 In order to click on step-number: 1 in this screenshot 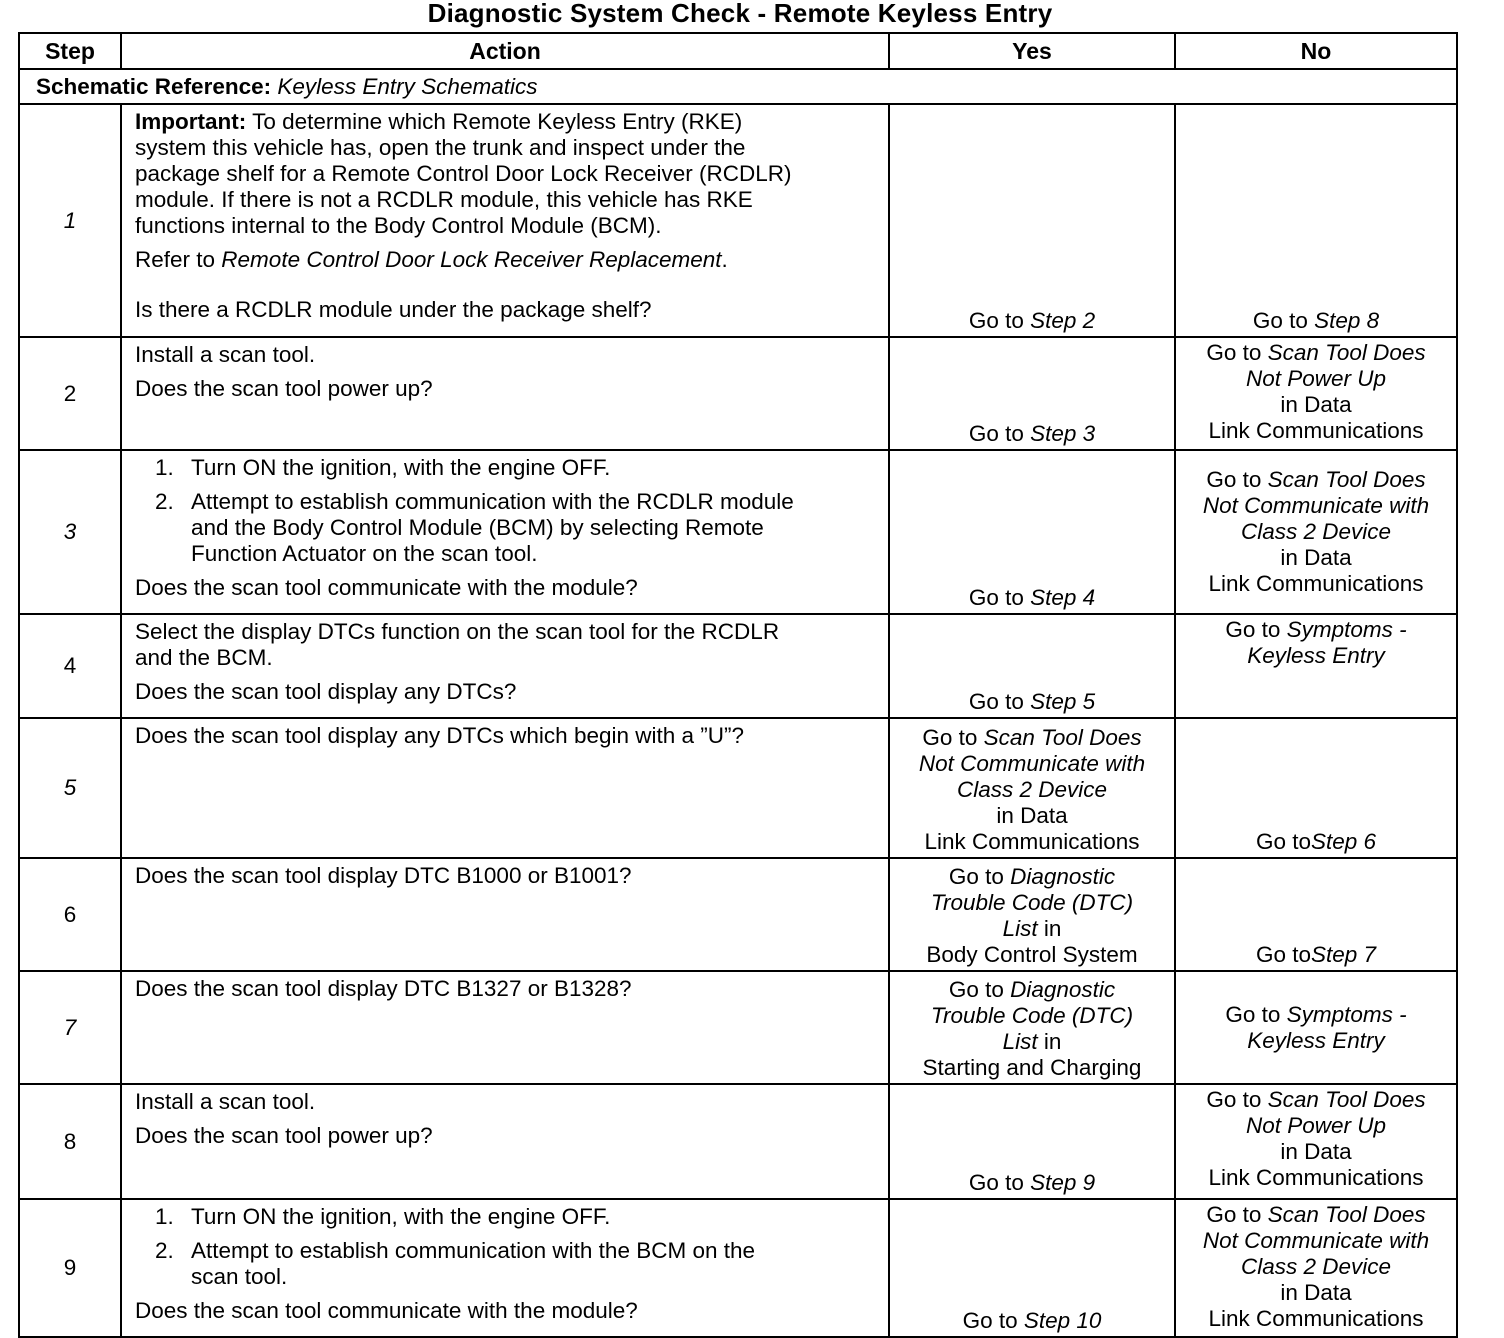, I will do `click(70, 220)`.